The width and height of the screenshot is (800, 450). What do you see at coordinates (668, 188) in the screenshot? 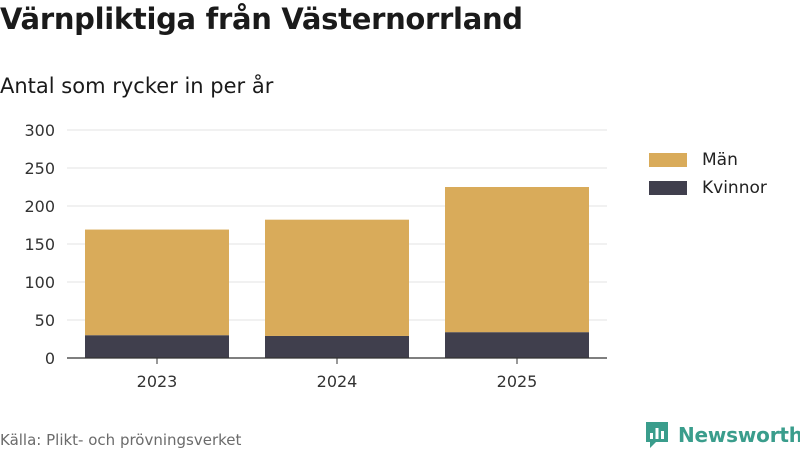
I see `legend-swatch-women` at bounding box center [668, 188].